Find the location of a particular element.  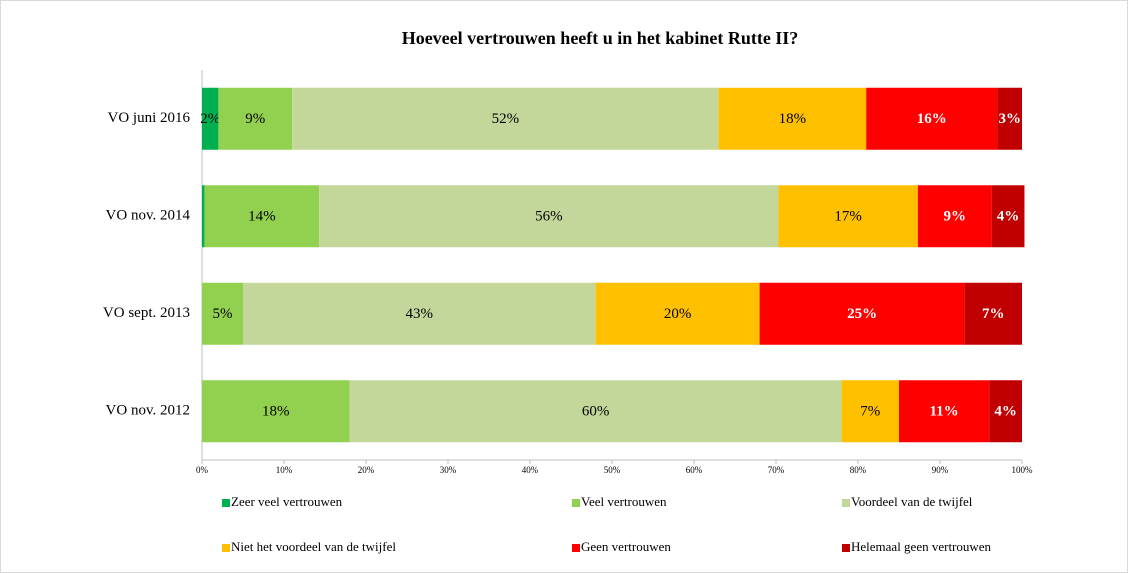

data-label: 16% is located at coordinates (932, 119).